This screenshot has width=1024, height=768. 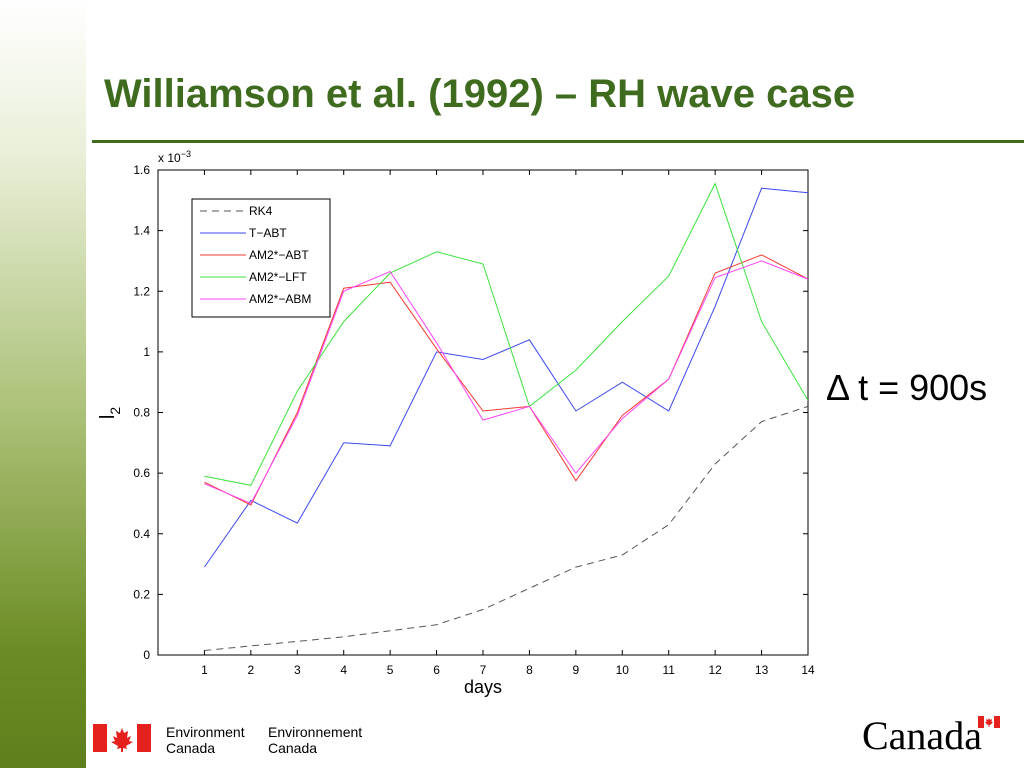 I want to click on legend-label: AM2*−LFT, so click(x=278, y=277).